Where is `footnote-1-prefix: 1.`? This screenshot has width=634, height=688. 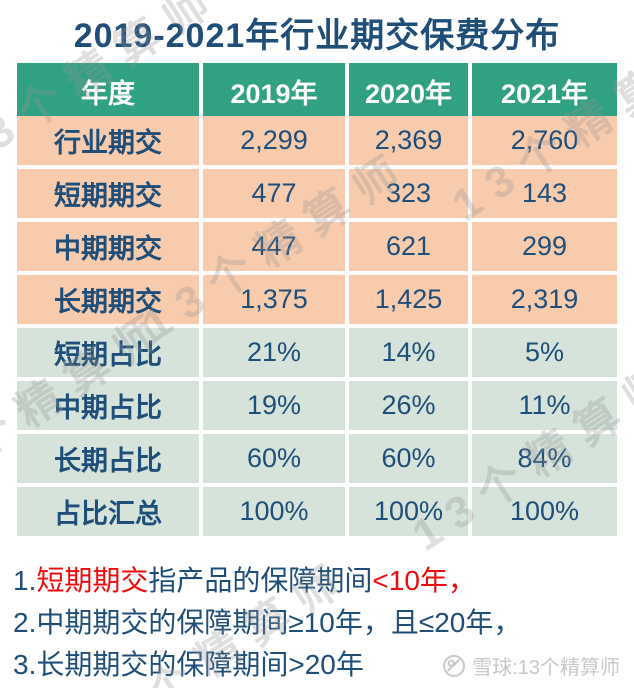 footnote-1-prefix: 1. is located at coordinates (25, 580).